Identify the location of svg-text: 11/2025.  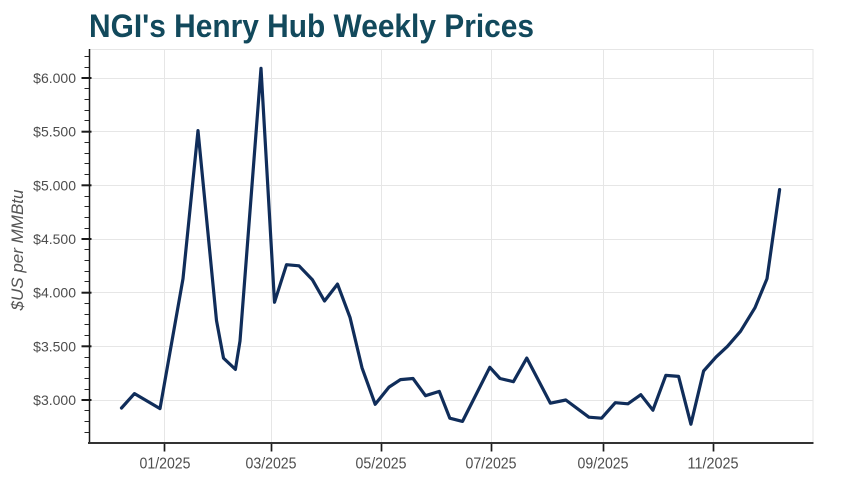
(713, 464).